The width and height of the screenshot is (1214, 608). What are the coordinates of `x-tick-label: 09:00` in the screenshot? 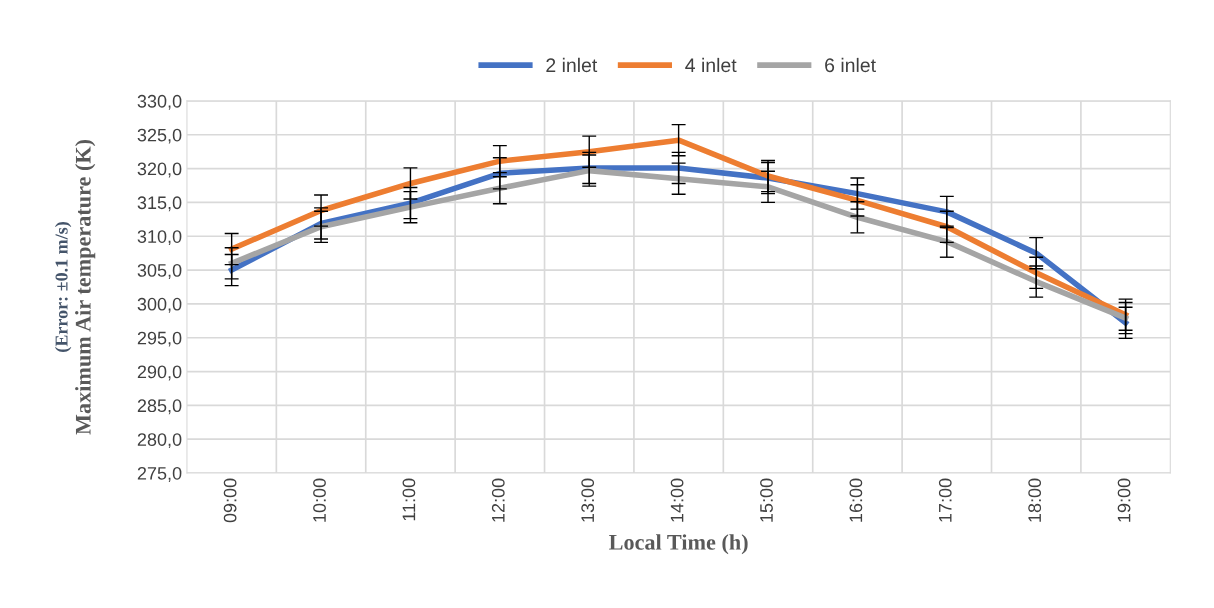 It's located at (230, 500).